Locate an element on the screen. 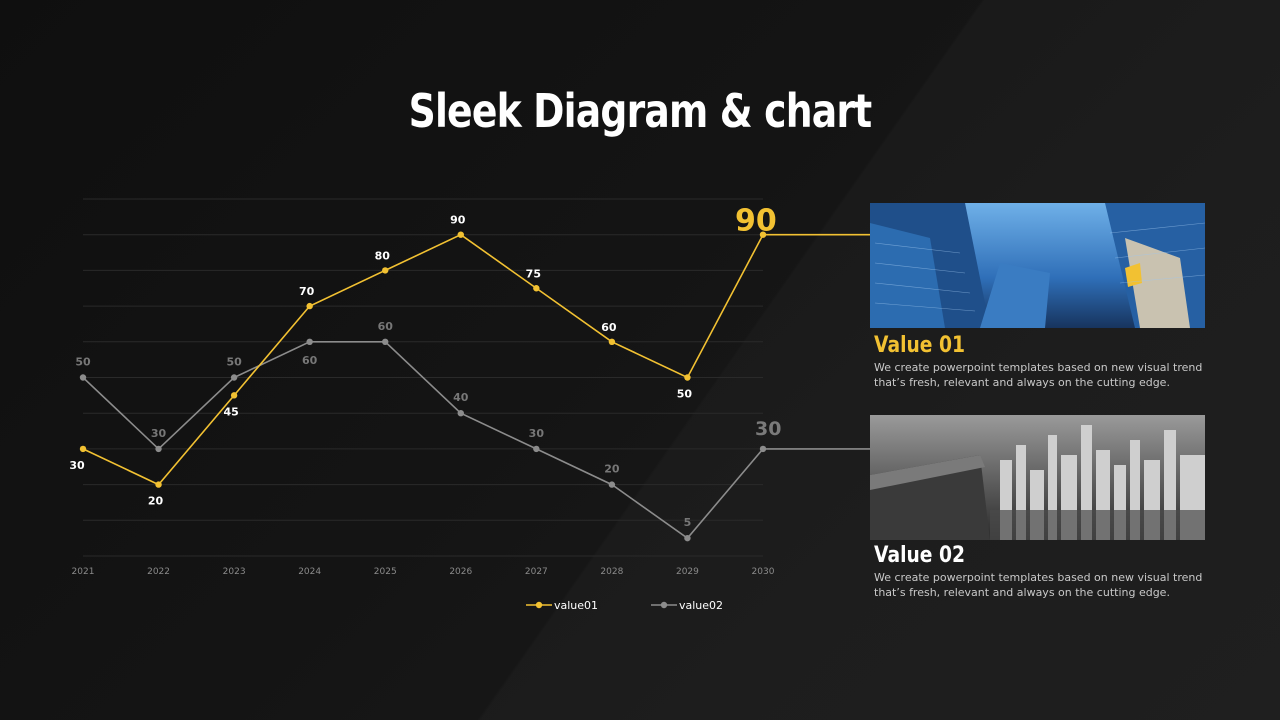 The width and height of the screenshot is (1280, 720). x-tick-label: 2026 is located at coordinates (460, 572).